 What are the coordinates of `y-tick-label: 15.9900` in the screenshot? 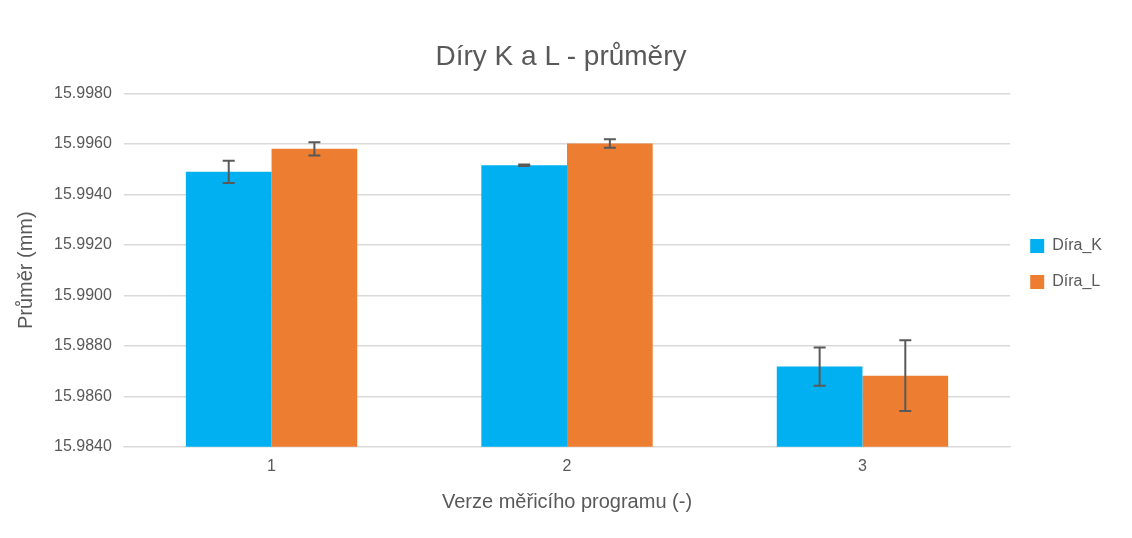 It's located at (82, 294).